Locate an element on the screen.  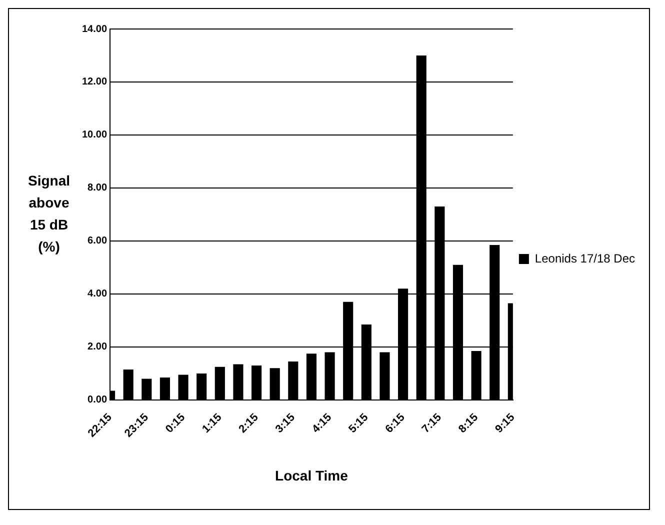
y-axis-title: Signal above 15 dB (%) is located at coordinates (49, 213).